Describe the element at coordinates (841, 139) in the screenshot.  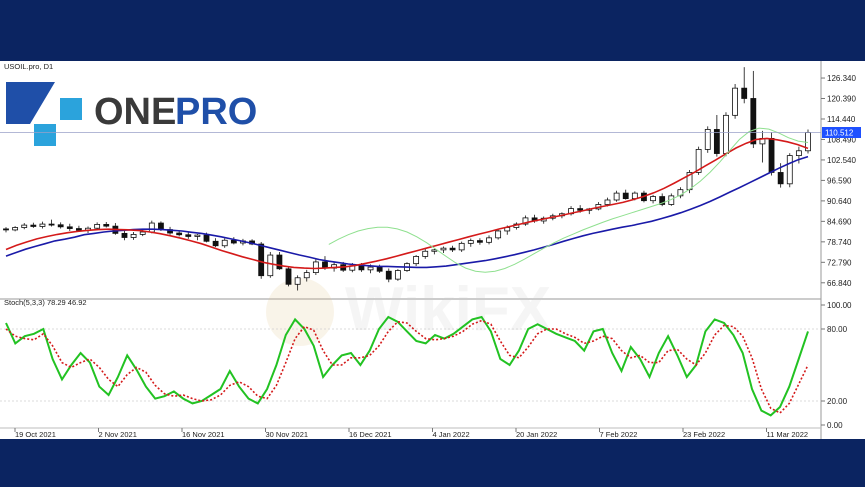
I see `price-tick-label: 108.490` at that location.